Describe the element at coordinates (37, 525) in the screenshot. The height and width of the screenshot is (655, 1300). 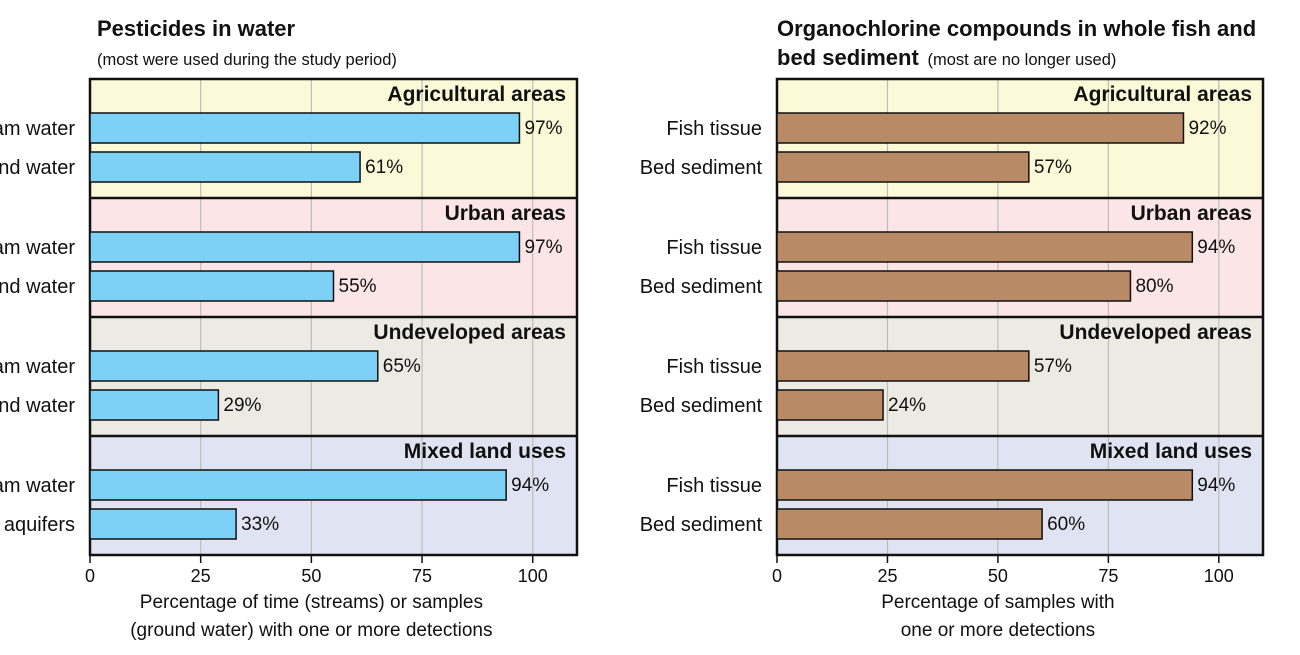
I see `row-label: Major aquifers` at that location.